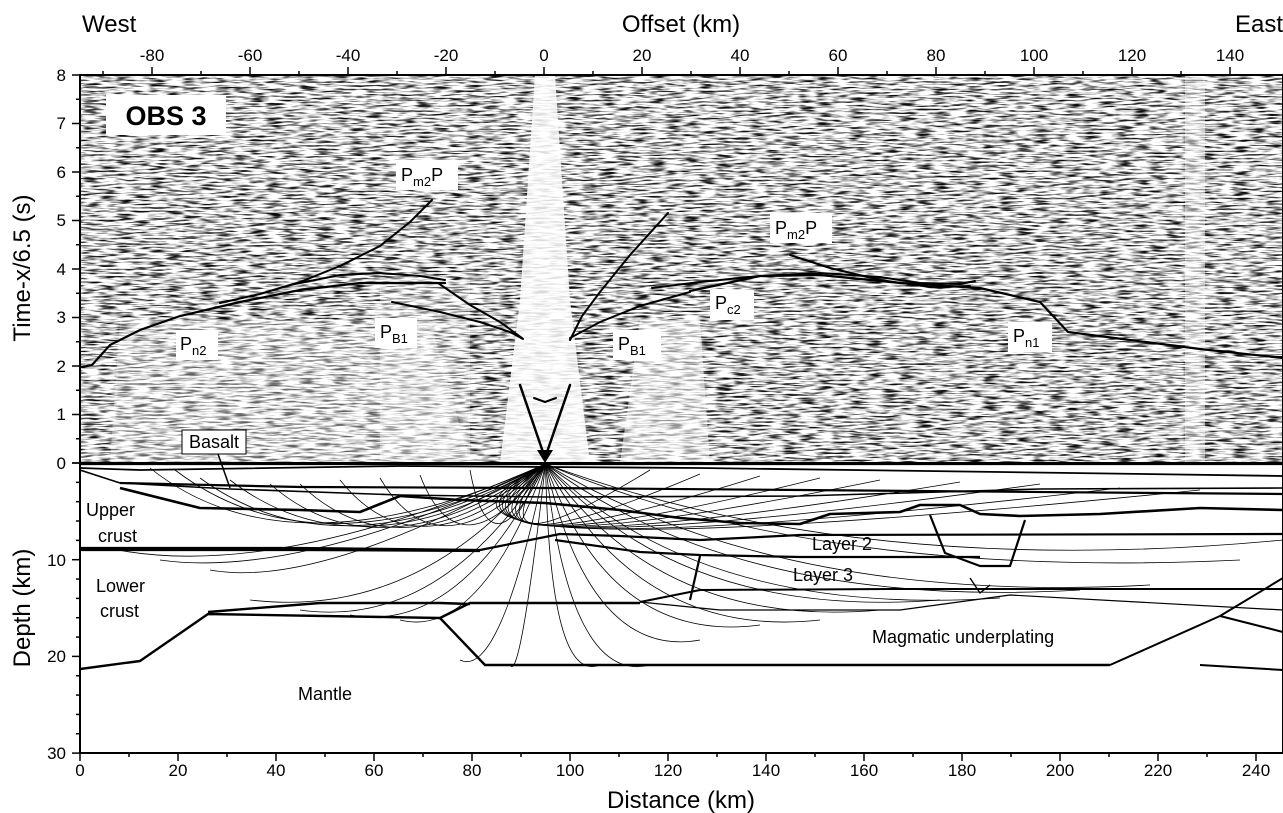 The width and height of the screenshot is (1283, 813). I want to click on pc2-curve, so click(813, 280).